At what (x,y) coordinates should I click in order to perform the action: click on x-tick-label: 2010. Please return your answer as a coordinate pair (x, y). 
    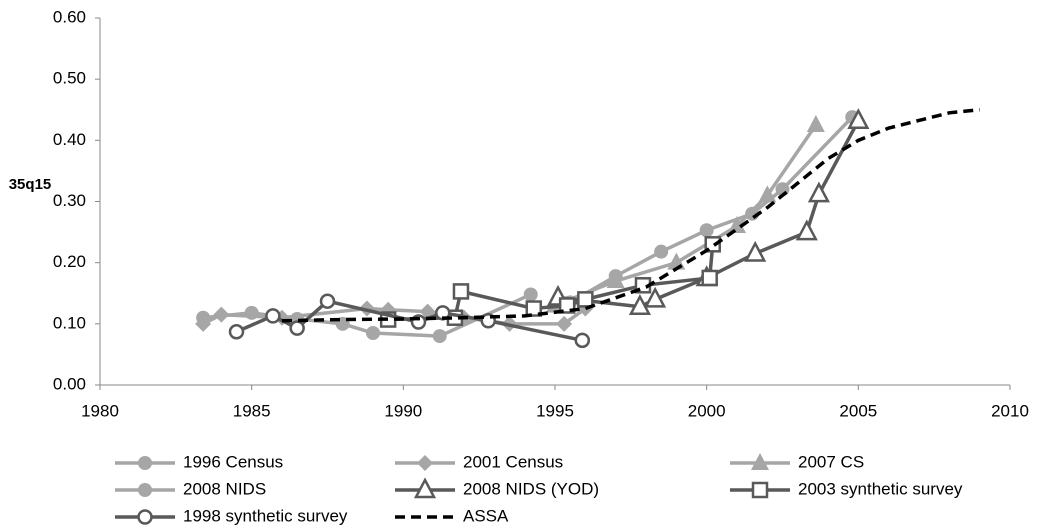
    Looking at the image, I should click on (1010, 410).